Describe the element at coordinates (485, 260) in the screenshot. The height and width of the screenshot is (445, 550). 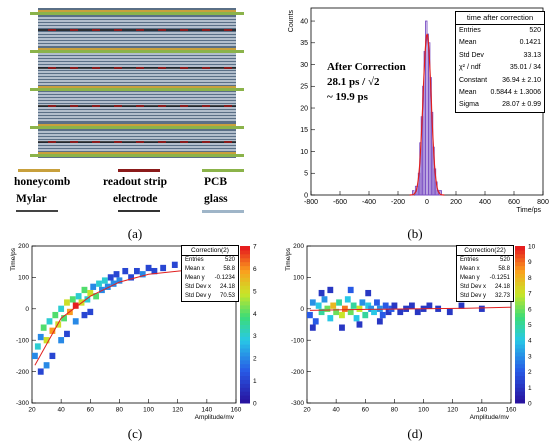
I see `stats-row: Entries 520` at that location.